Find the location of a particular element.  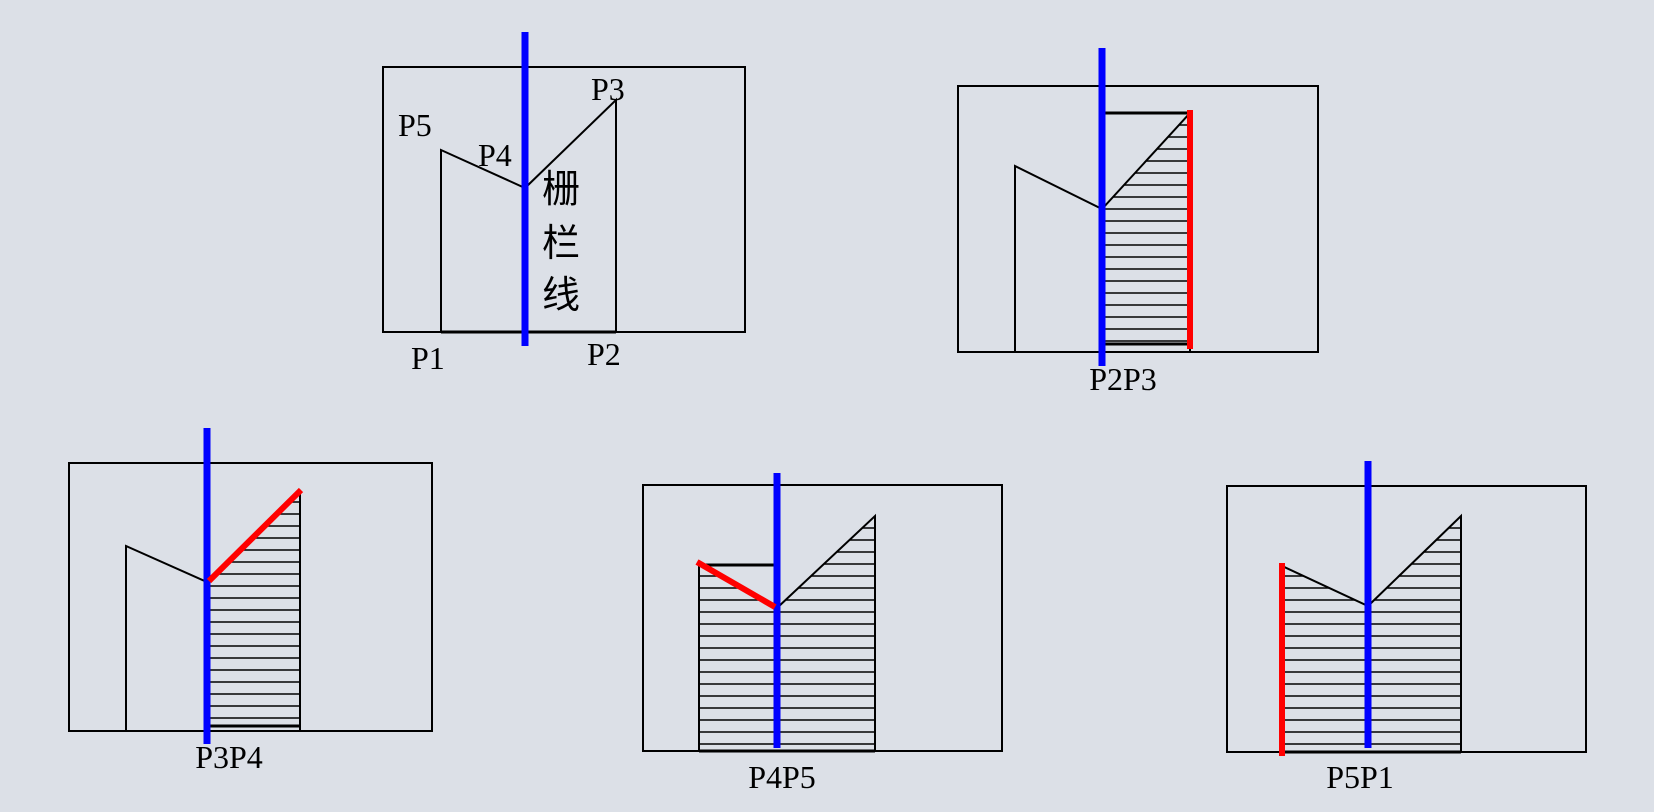

panel-p3p4: P3P4 is located at coordinates (250, 601).